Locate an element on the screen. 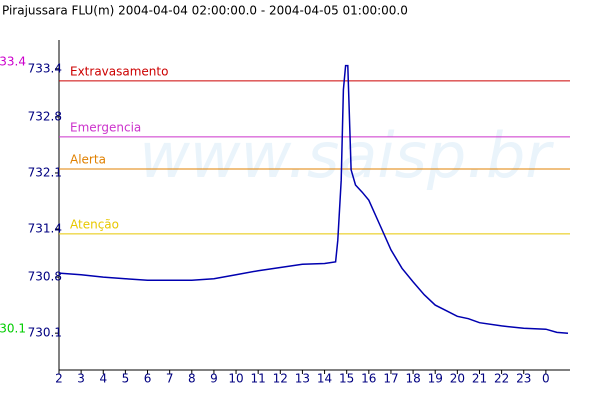 The image size is (600, 400). threshold-label: Emergencia is located at coordinates (105, 127).